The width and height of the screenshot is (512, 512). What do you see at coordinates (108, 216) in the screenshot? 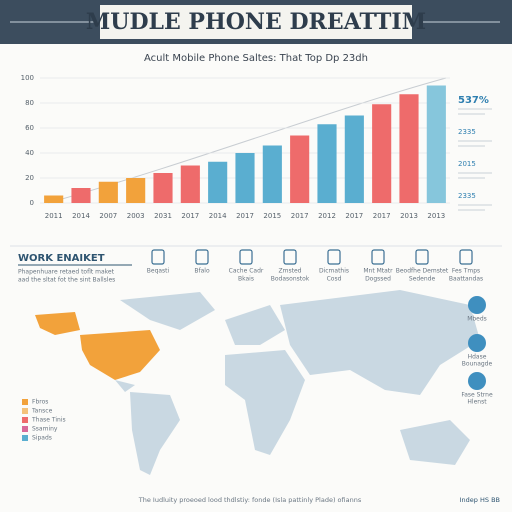
I see `x-tick-label: 2007` at bounding box center [108, 216].